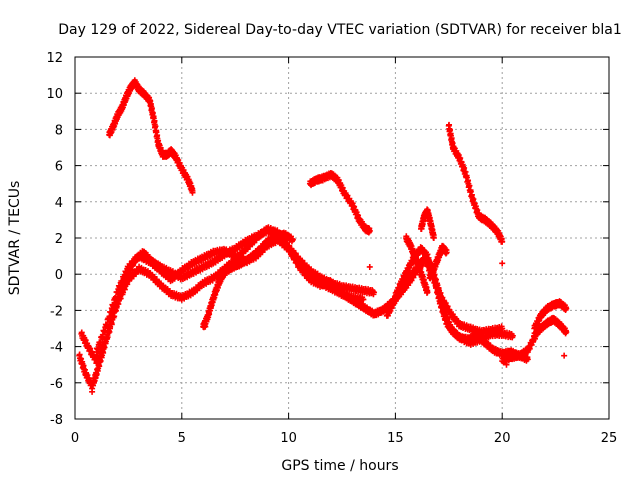 The width and height of the screenshot is (640, 480). Describe the element at coordinates (182, 438) in the screenshot. I see `x-tick-label: 5` at that location.